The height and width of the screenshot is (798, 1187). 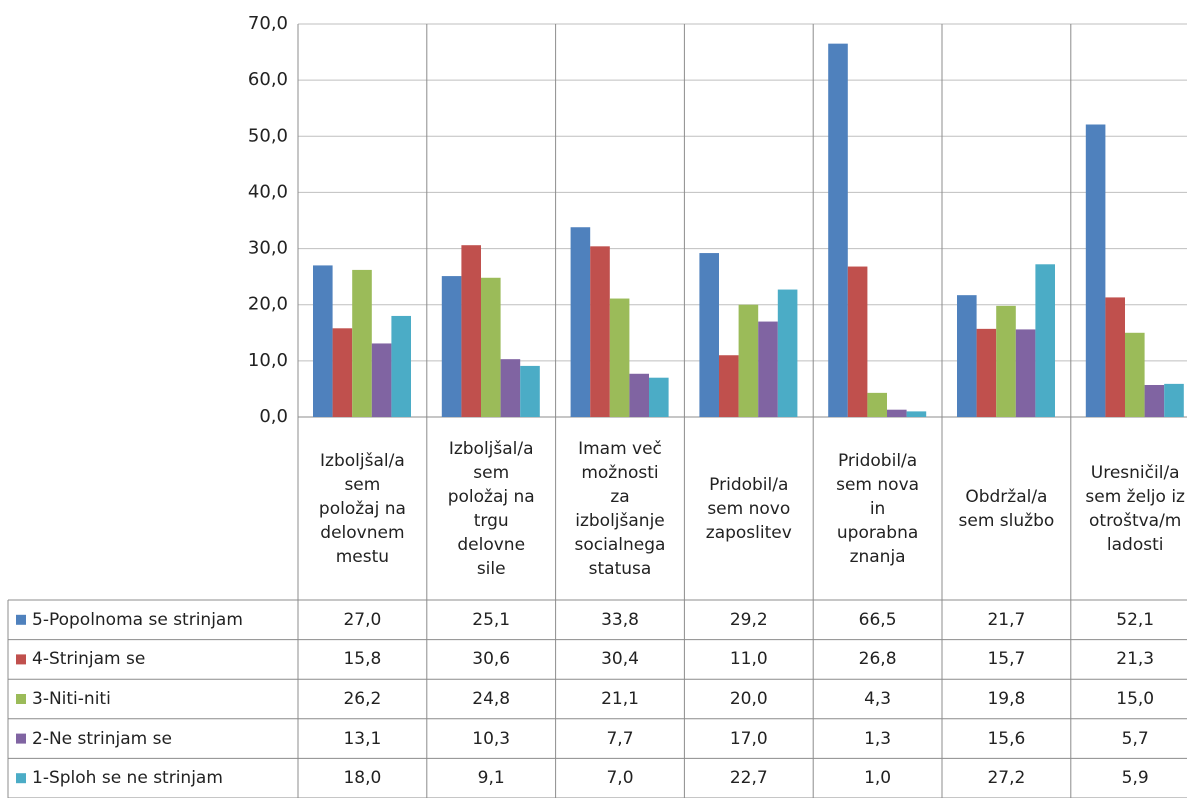 What do you see at coordinates (268, 191) in the screenshot?
I see `y-tick-label: 40,0` at bounding box center [268, 191].